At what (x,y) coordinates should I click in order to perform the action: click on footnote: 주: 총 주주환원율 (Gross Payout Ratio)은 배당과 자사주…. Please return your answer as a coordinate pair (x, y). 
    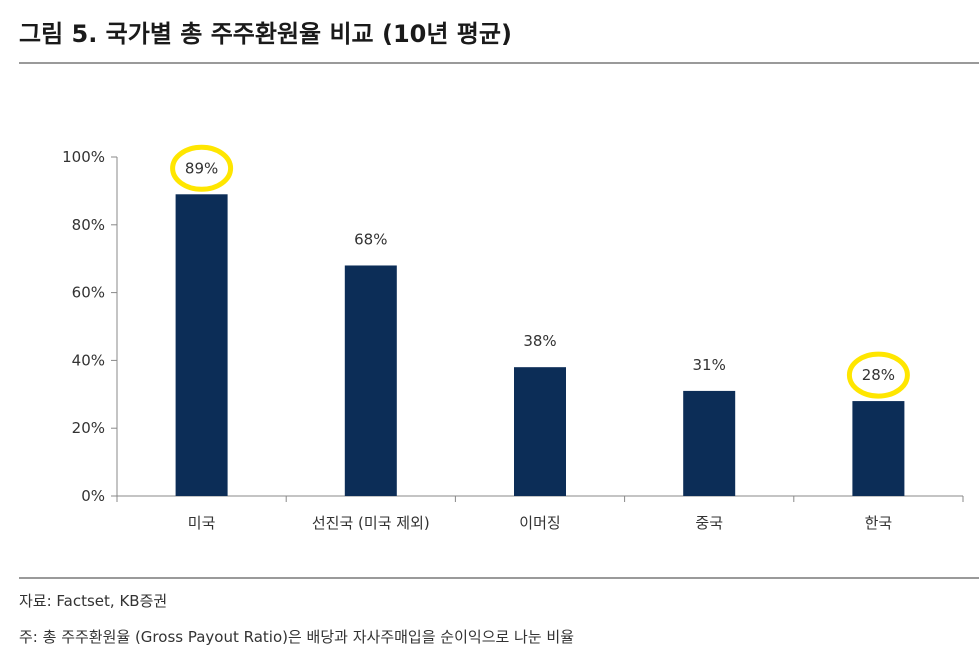
    Looking at the image, I should click on (297, 637).